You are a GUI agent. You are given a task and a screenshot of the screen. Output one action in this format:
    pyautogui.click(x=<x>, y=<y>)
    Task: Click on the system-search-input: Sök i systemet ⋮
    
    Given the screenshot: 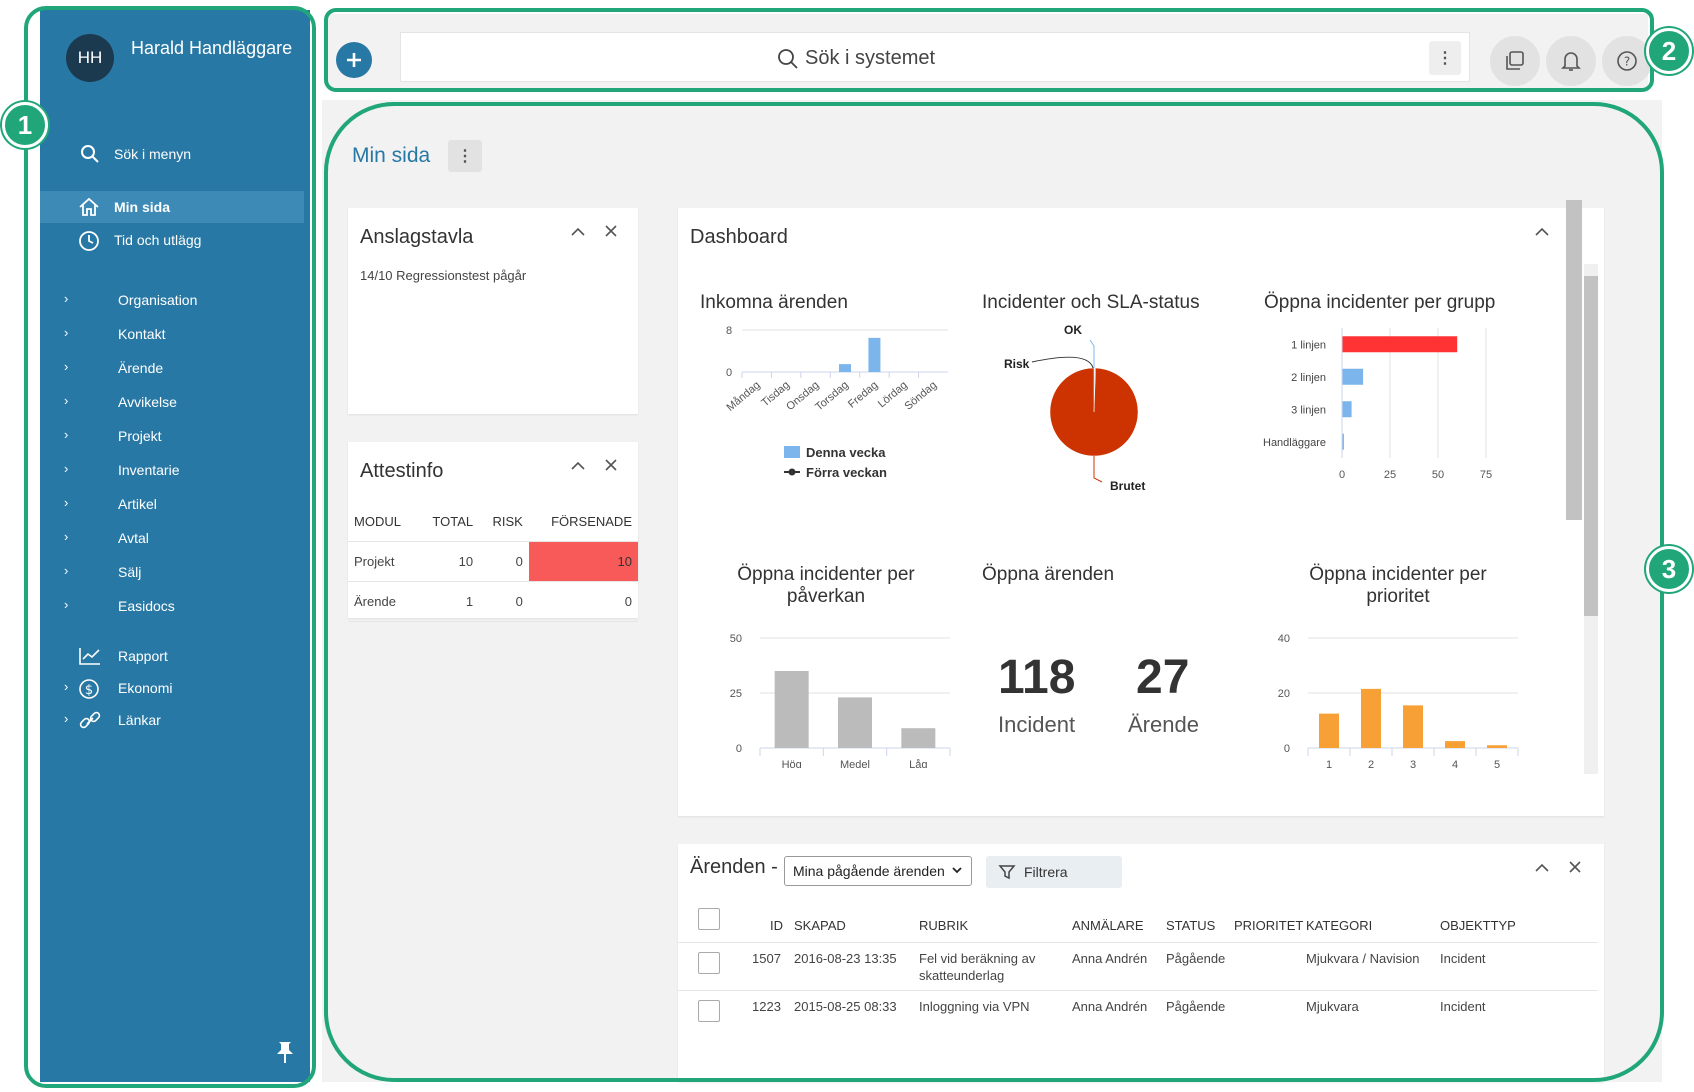 What is the action you would take?
    pyautogui.click(x=935, y=57)
    